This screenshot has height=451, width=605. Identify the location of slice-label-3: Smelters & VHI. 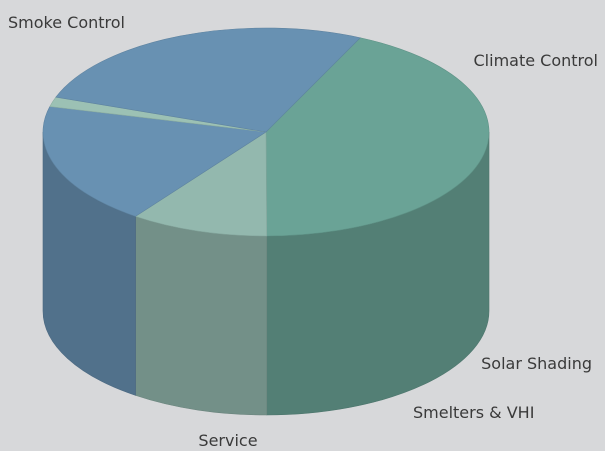
(473, 412).